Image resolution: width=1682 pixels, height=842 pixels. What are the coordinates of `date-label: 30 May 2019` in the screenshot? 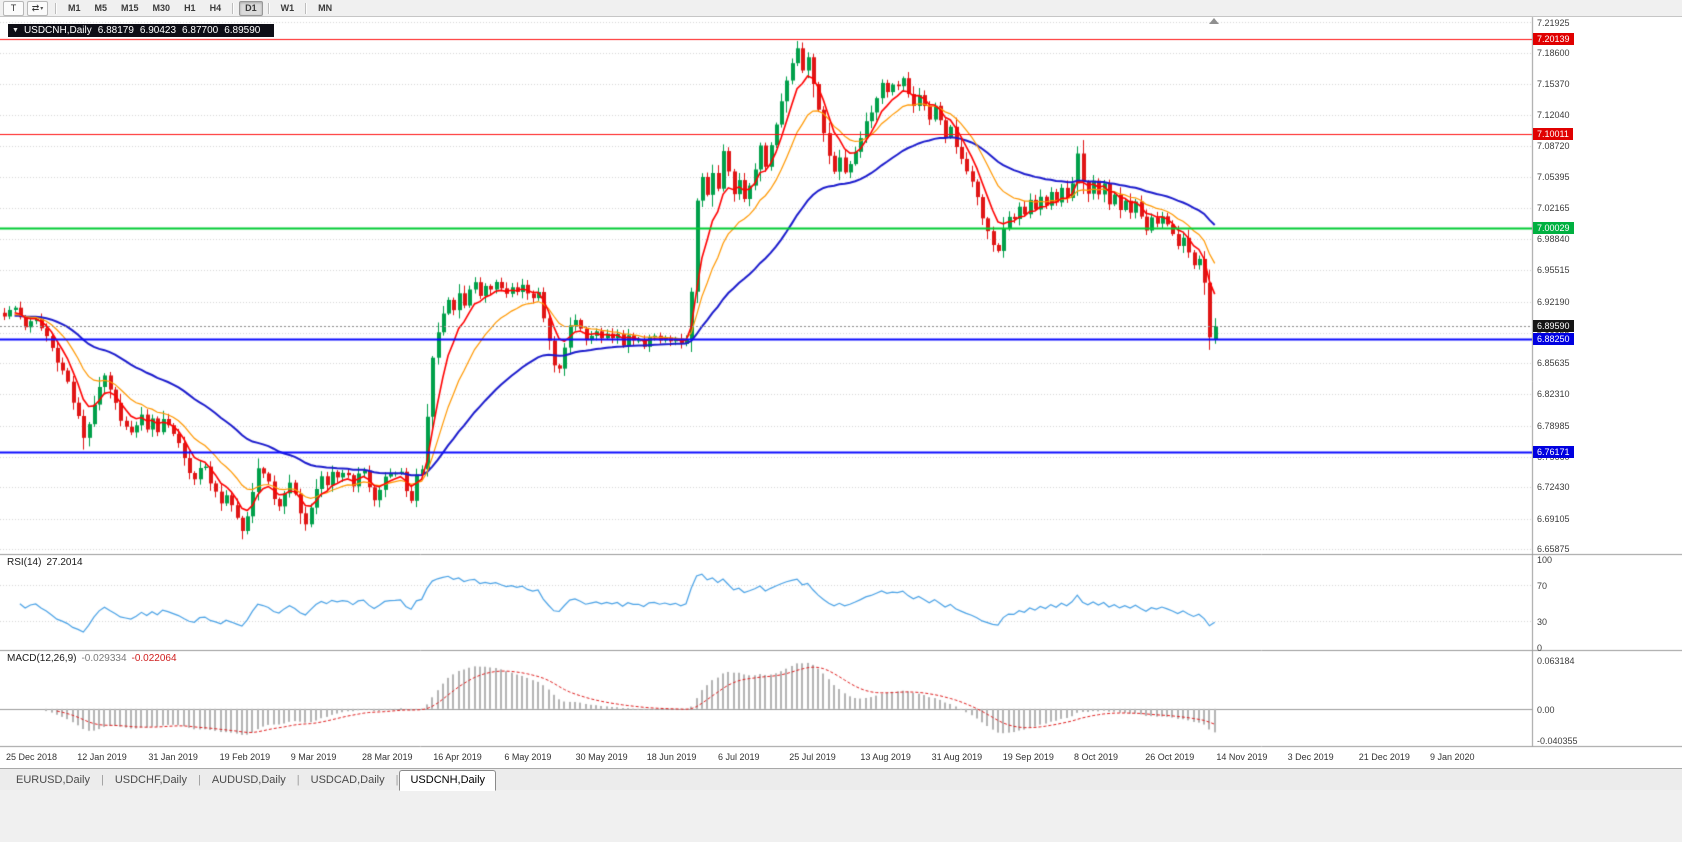 It's located at (601, 757).